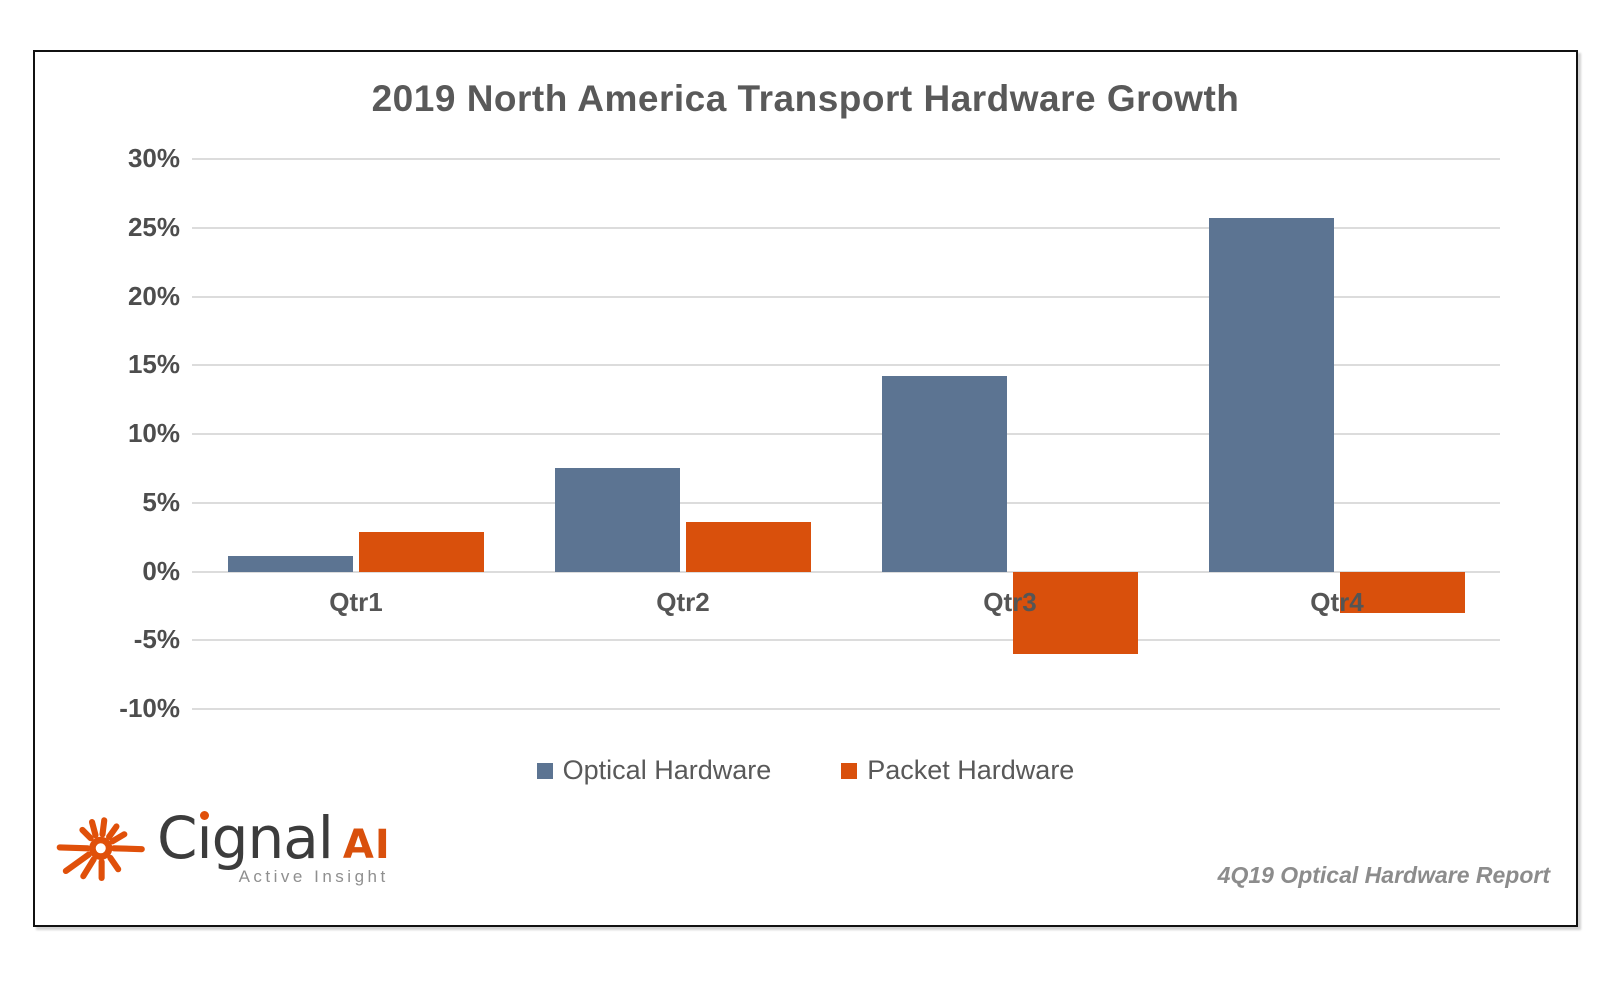  Describe the element at coordinates (1075, 612) in the screenshot. I see `bar-packet-hardware-qtr3` at that location.